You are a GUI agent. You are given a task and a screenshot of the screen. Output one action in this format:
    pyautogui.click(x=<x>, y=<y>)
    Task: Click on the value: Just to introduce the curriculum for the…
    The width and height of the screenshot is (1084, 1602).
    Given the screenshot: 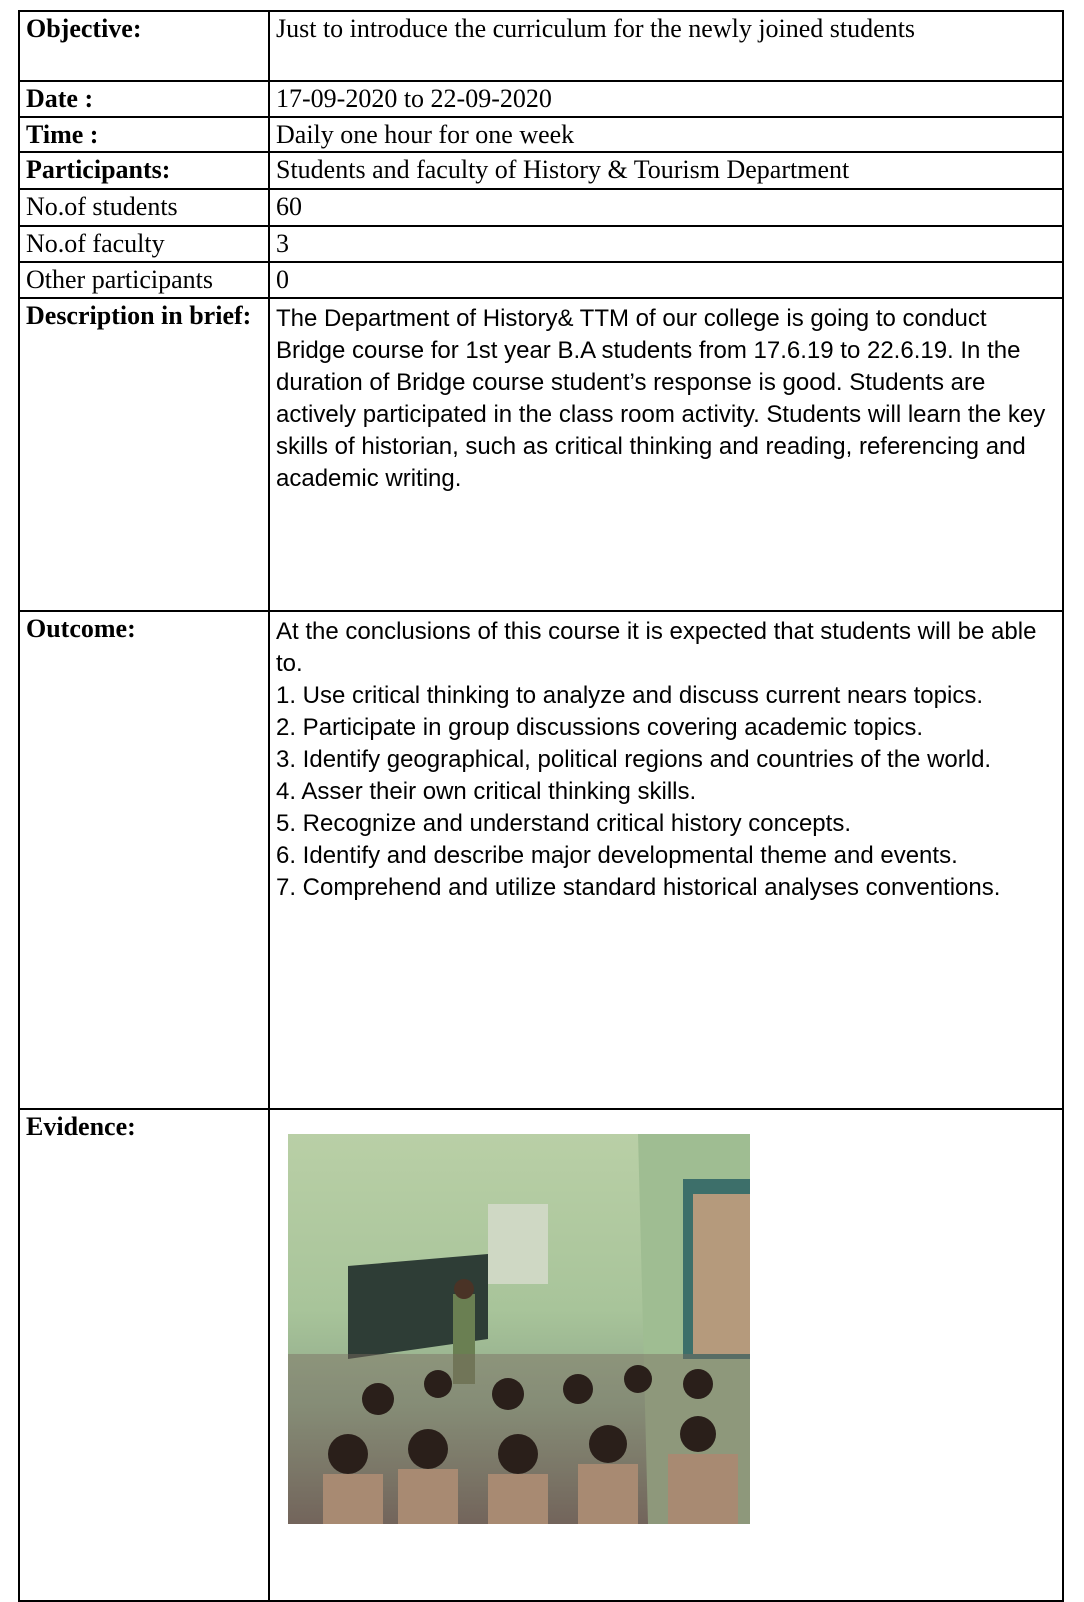 What is the action you would take?
    pyautogui.click(x=666, y=46)
    